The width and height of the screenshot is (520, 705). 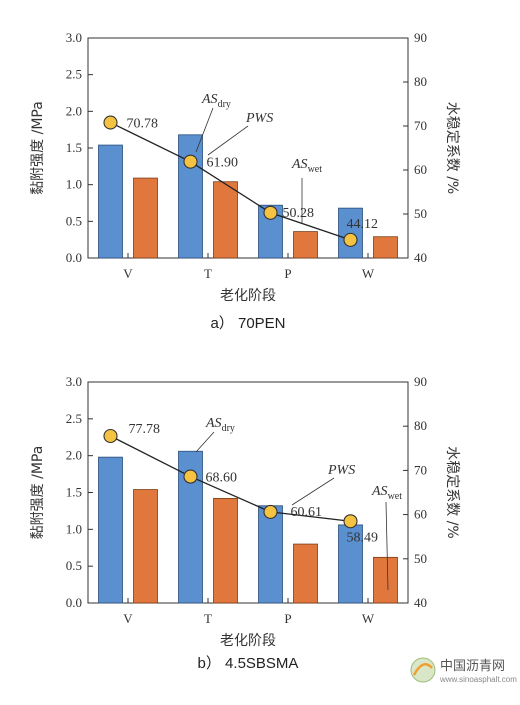 I want to click on as-wet-leader, so click(x=387, y=546).